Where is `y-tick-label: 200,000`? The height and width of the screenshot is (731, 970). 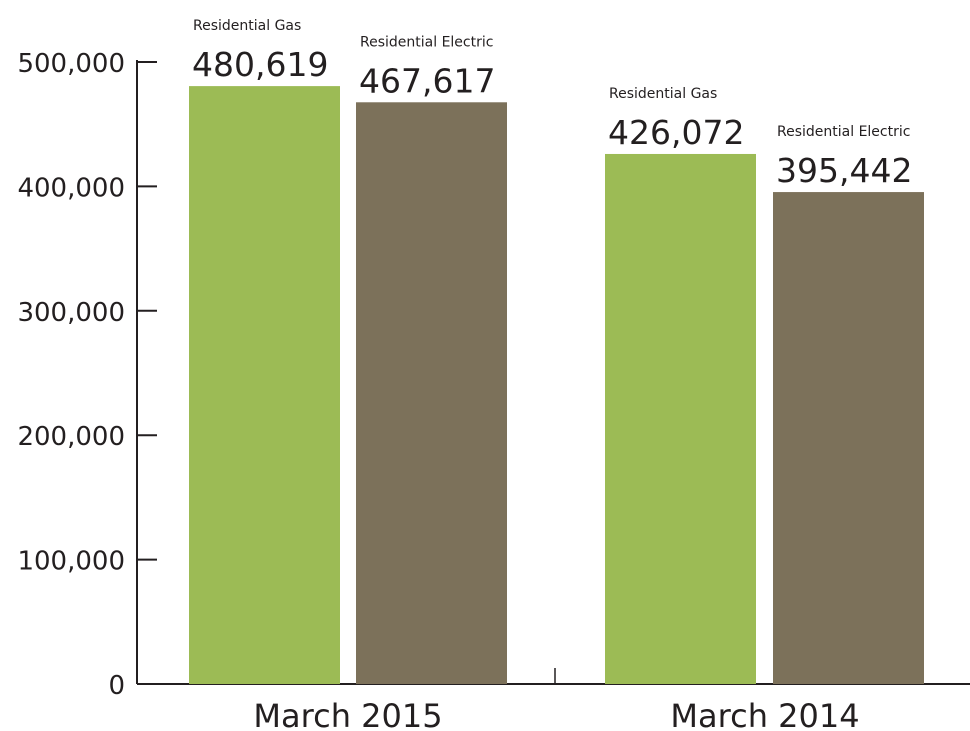 y-tick-label: 200,000 is located at coordinates (71, 437).